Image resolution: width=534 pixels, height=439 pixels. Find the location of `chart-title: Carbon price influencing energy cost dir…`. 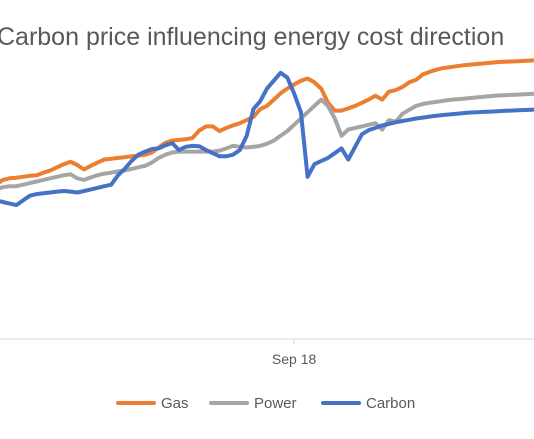

chart-title: Carbon price influencing energy cost dir… is located at coordinates (252, 37).